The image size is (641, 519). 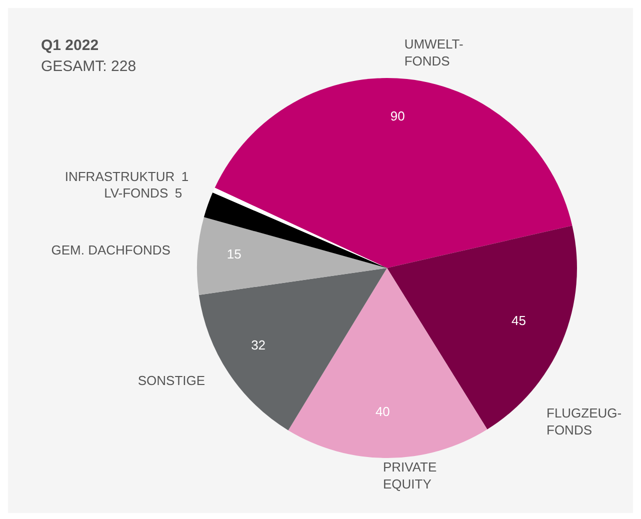 I want to click on data-label: 32, so click(x=258, y=344).